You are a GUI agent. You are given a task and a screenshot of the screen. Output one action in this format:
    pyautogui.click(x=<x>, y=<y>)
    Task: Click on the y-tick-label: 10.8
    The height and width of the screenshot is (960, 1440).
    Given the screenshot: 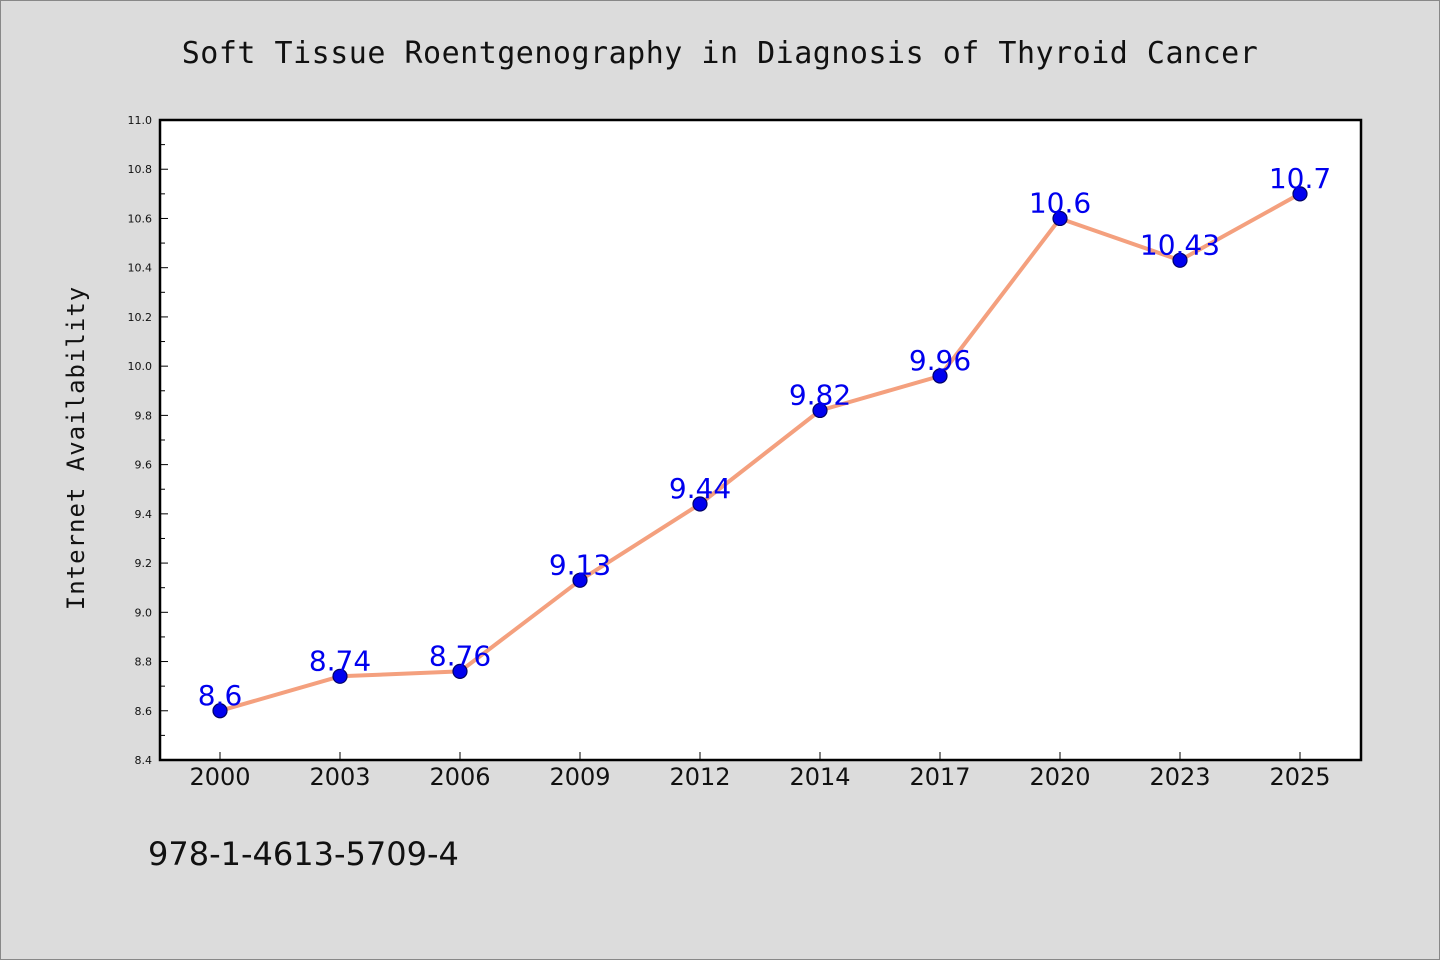 What is the action you would take?
    pyautogui.click(x=140, y=169)
    